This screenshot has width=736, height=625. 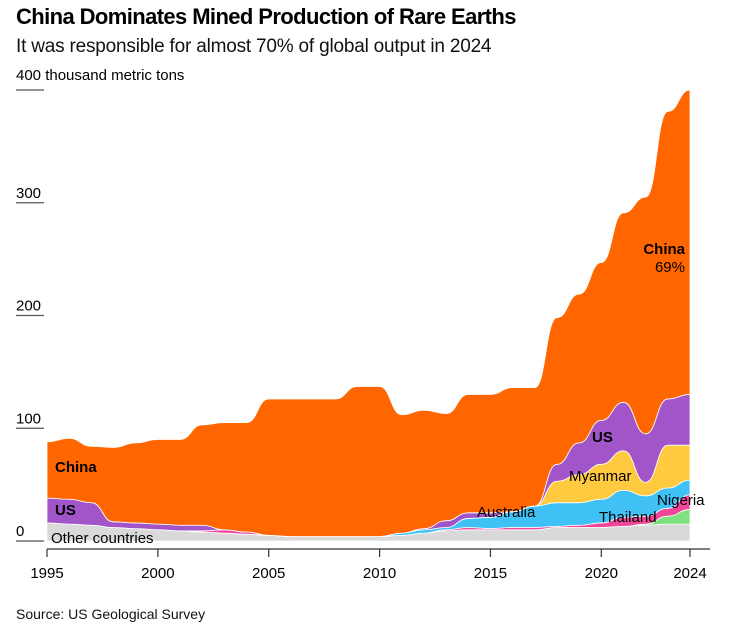 I want to click on x-tick-label: 2015, so click(x=490, y=573).